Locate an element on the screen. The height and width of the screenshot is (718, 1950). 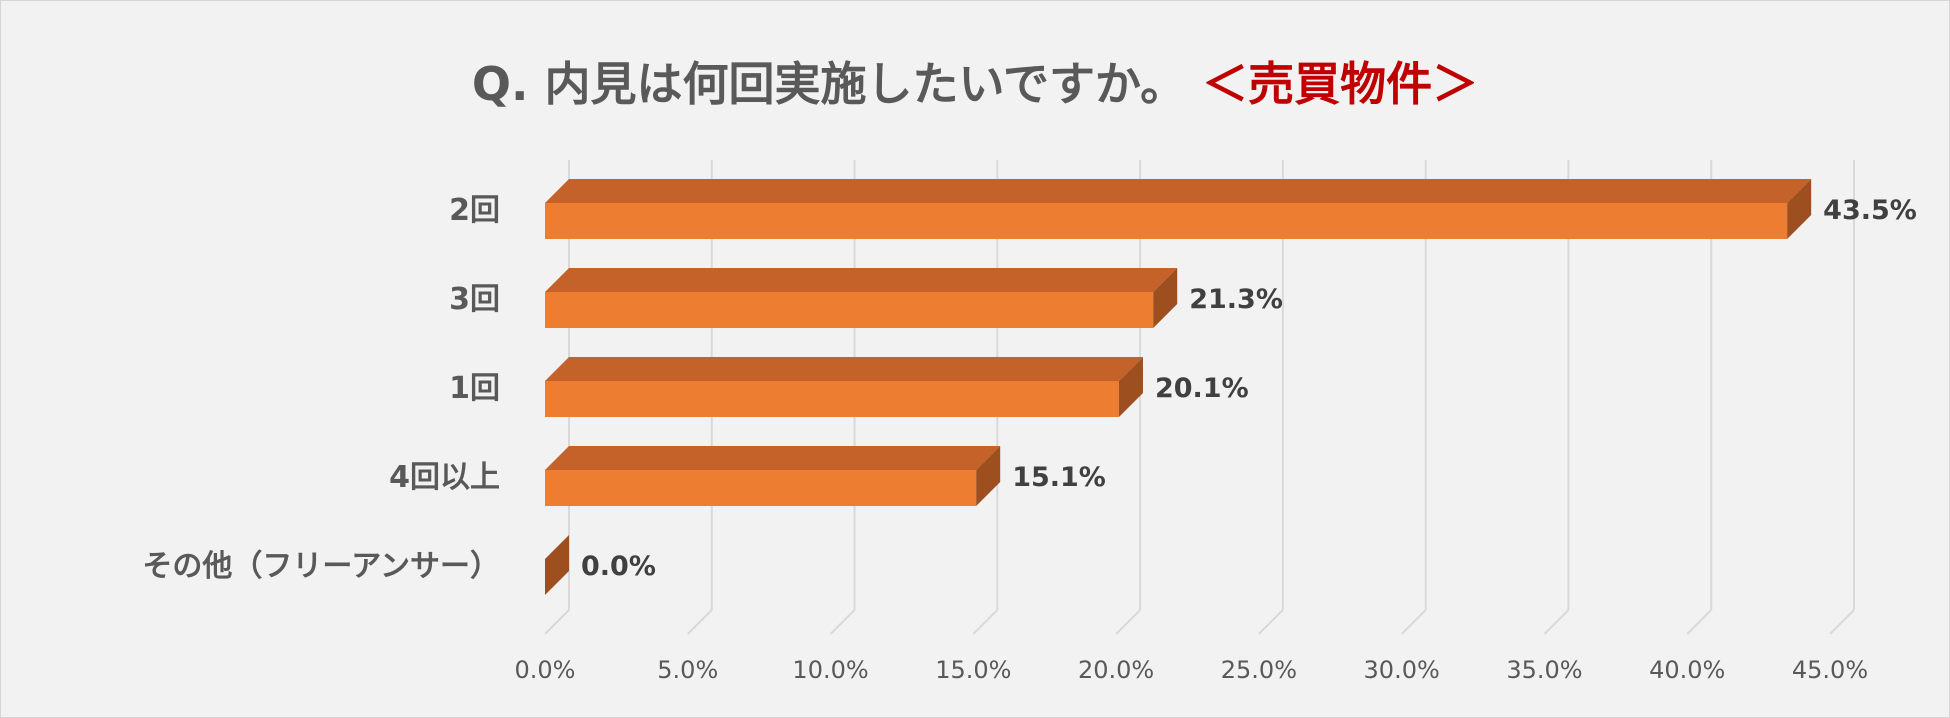
x-tick-label: 35.0% is located at coordinates (1544, 670).